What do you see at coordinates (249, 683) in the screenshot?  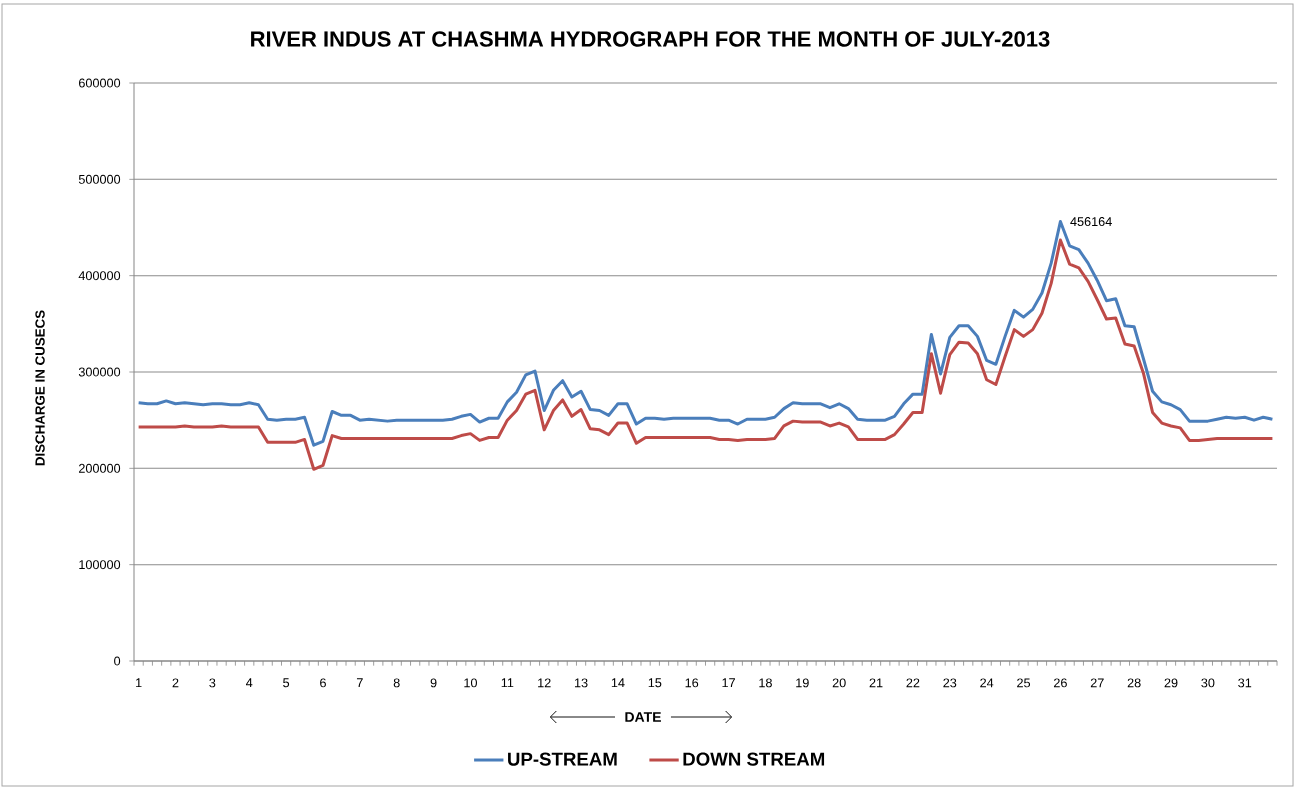 I see `x-tick-label: 4` at bounding box center [249, 683].